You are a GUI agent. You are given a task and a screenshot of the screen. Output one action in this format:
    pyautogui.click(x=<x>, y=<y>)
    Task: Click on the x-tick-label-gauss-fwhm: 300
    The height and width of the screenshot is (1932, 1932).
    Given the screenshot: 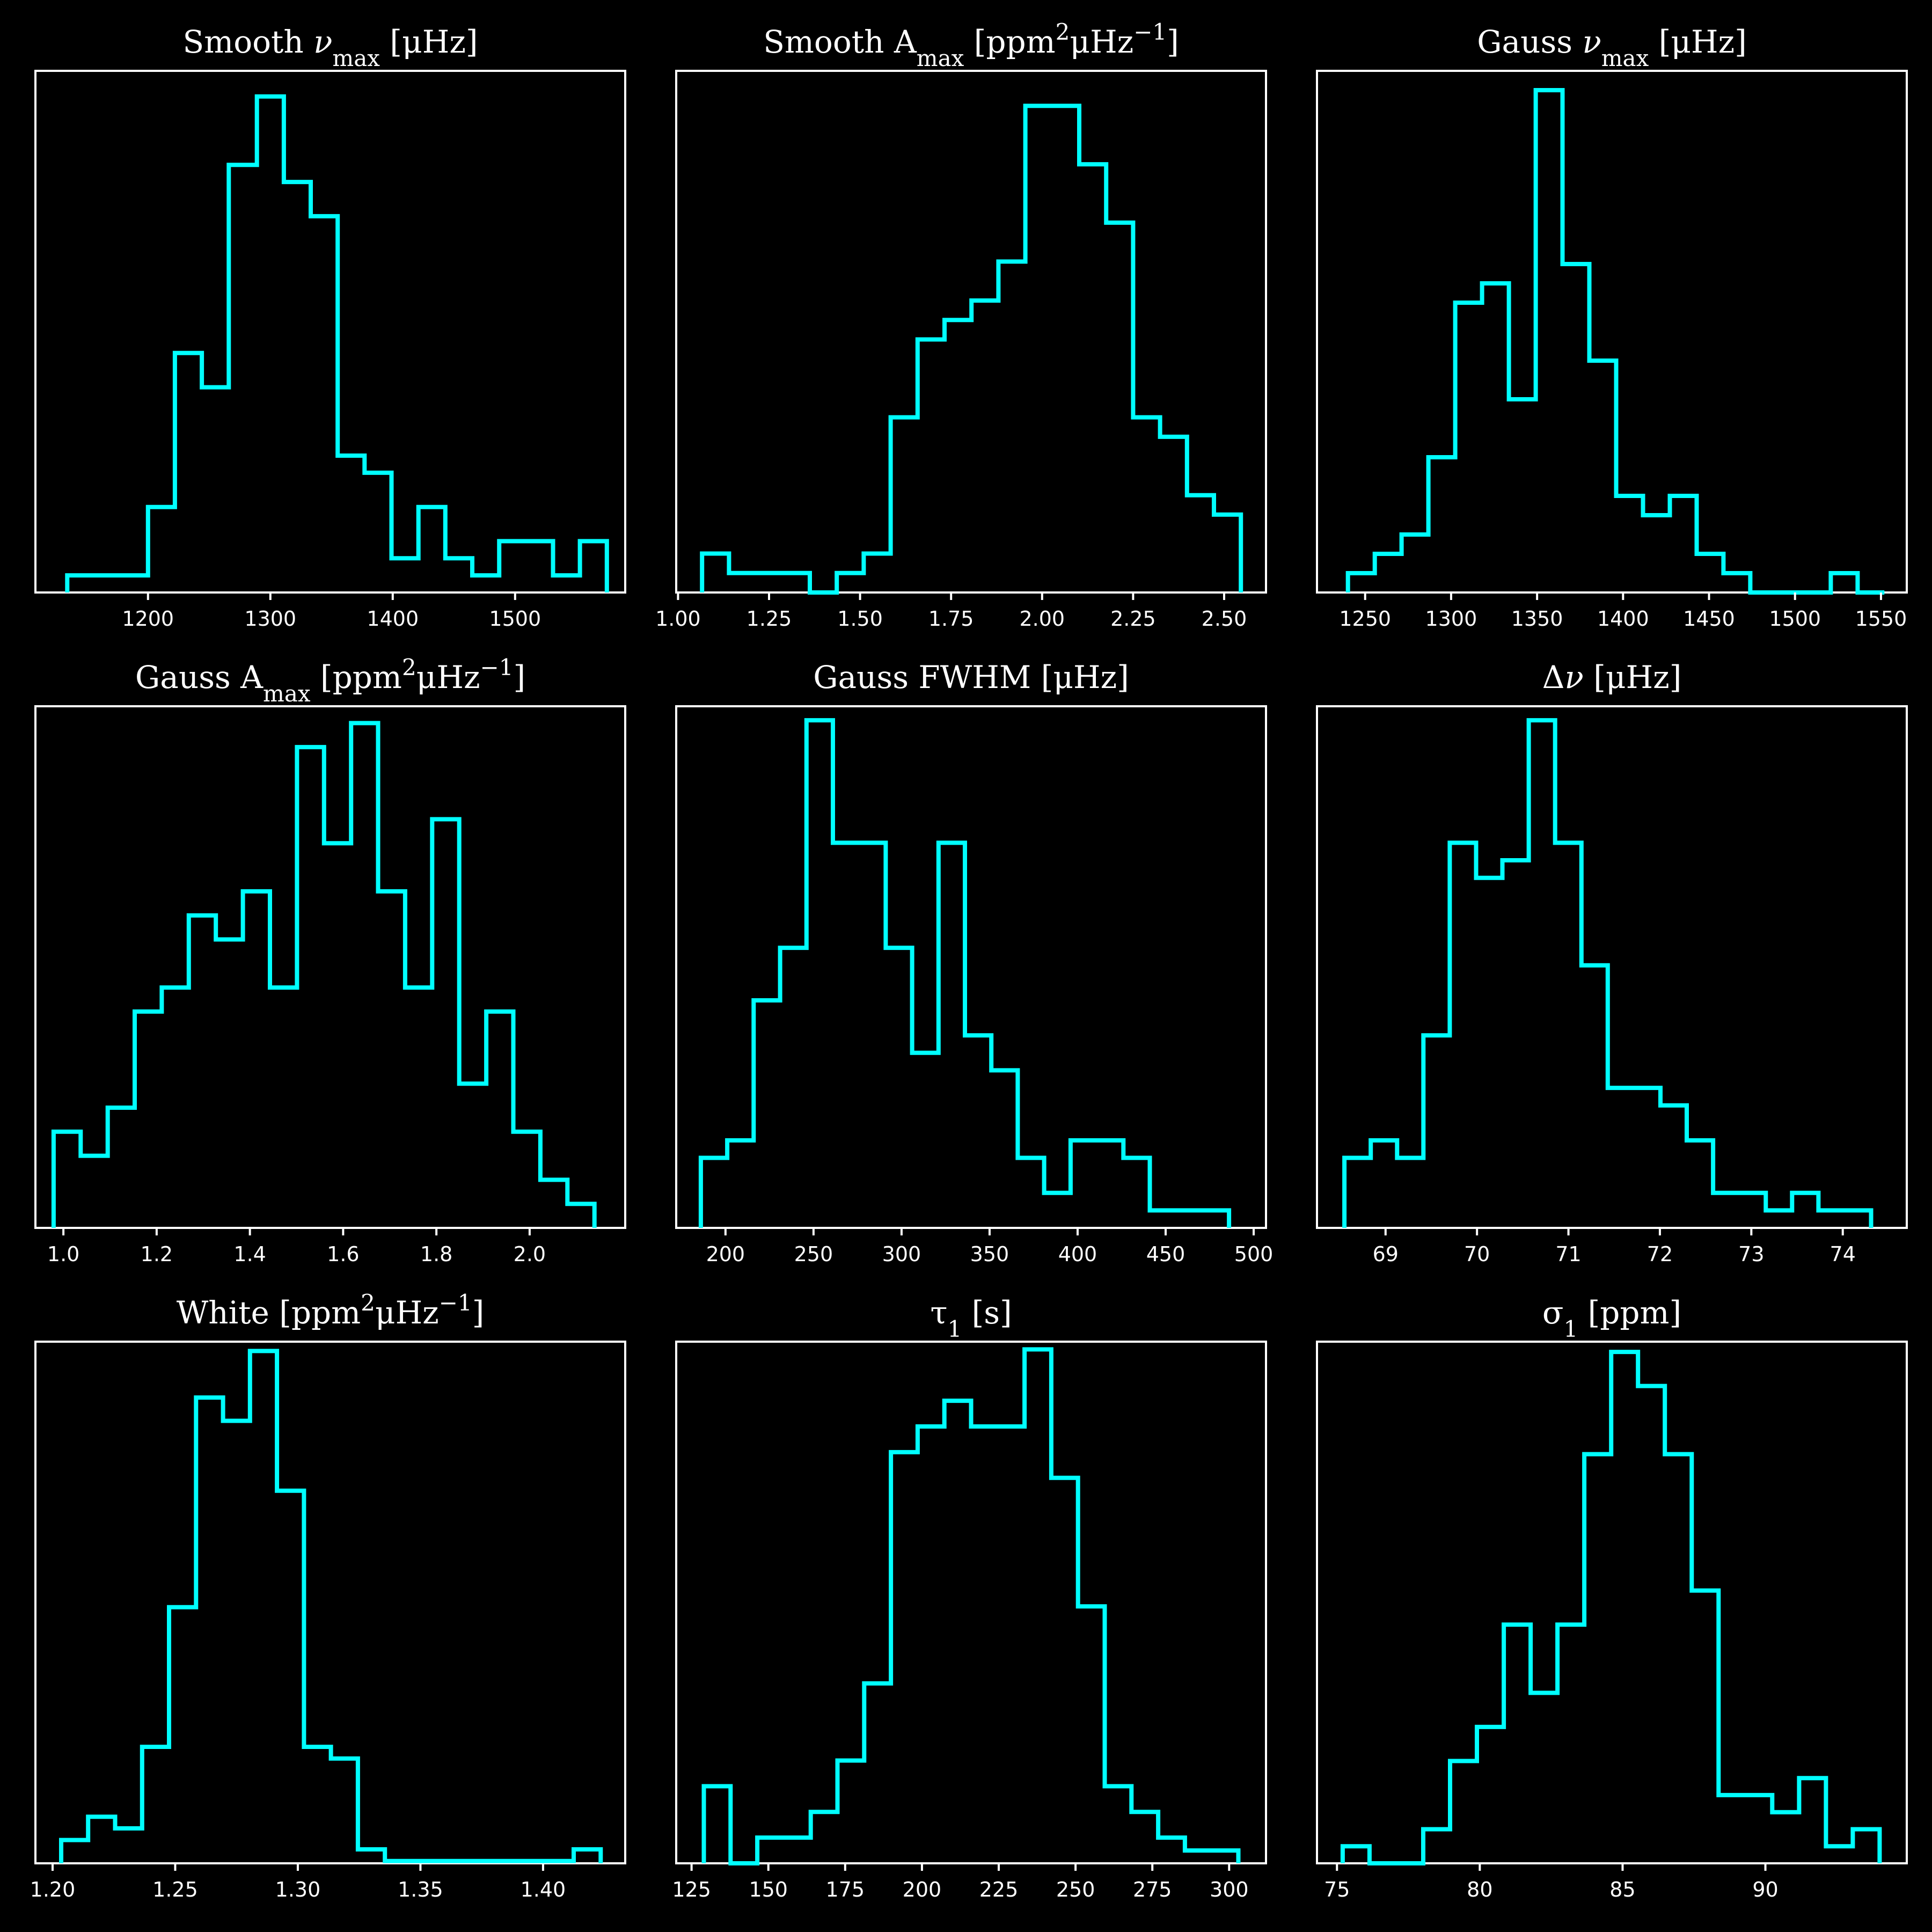 What is the action you would take?
    pyautogui.click(x=901, y=1254)
    